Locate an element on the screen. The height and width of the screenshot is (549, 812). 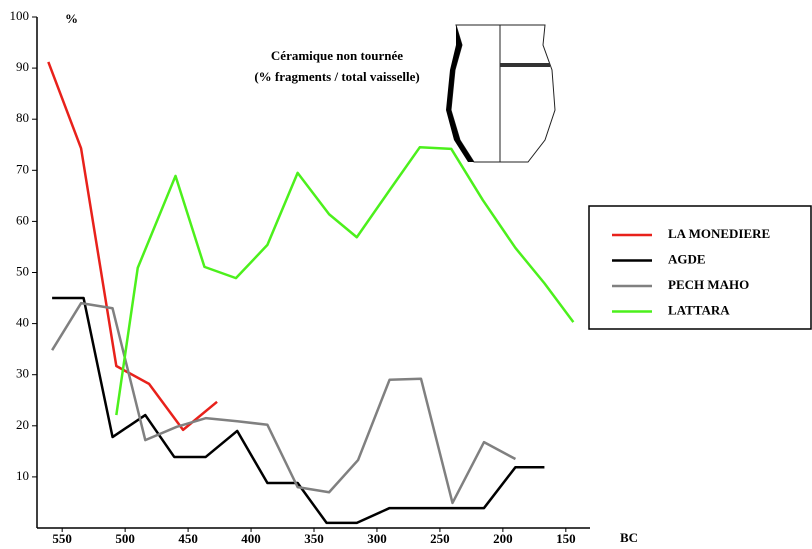
legend-label: LATTARA is located at coordinates (699, 309).